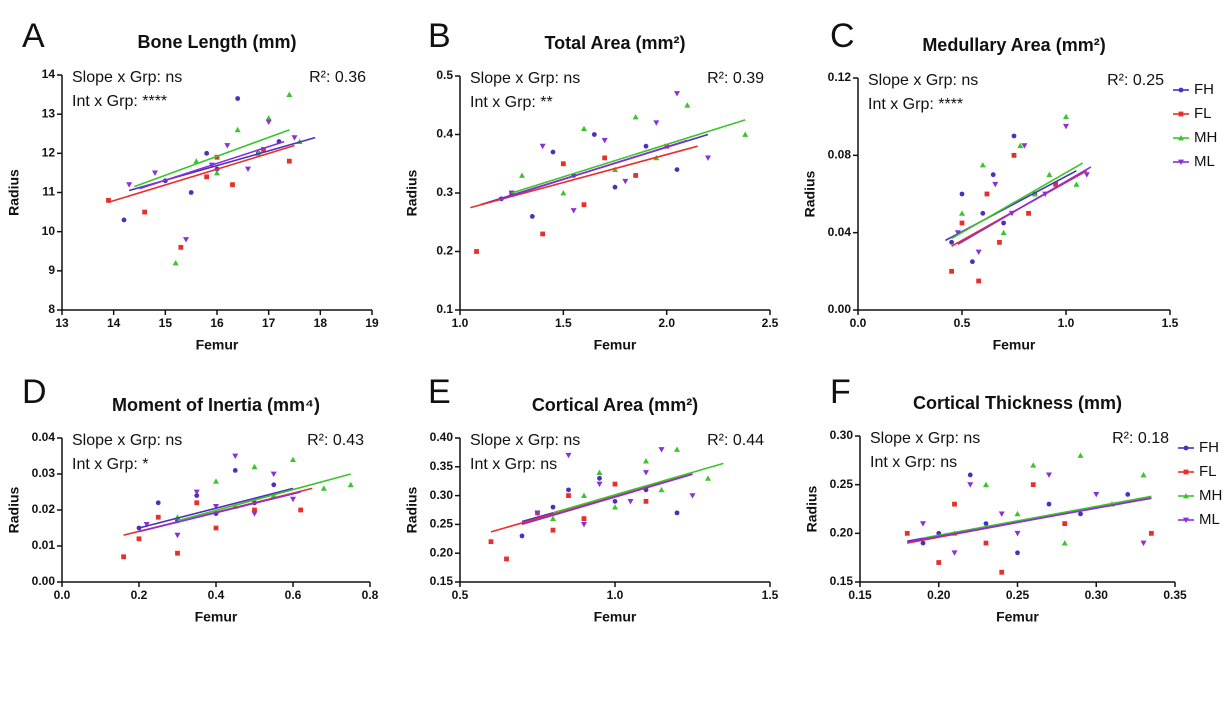 The image size is (1223, 716). I want to click on y-tick-label: 0.30, so click(842, 435).